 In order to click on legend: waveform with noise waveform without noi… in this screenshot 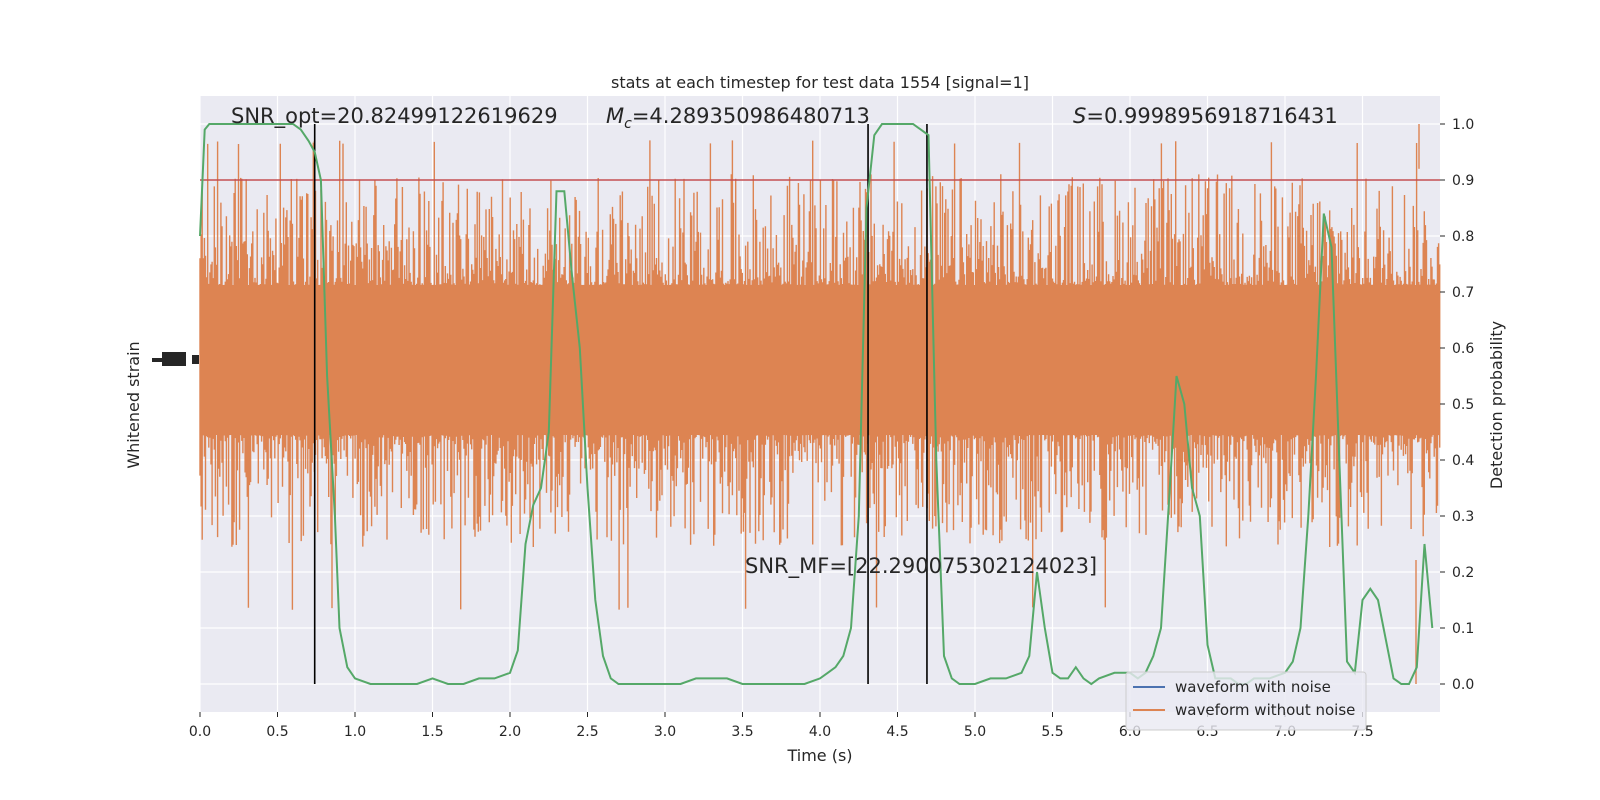, I will do `click(1246, 701)`.